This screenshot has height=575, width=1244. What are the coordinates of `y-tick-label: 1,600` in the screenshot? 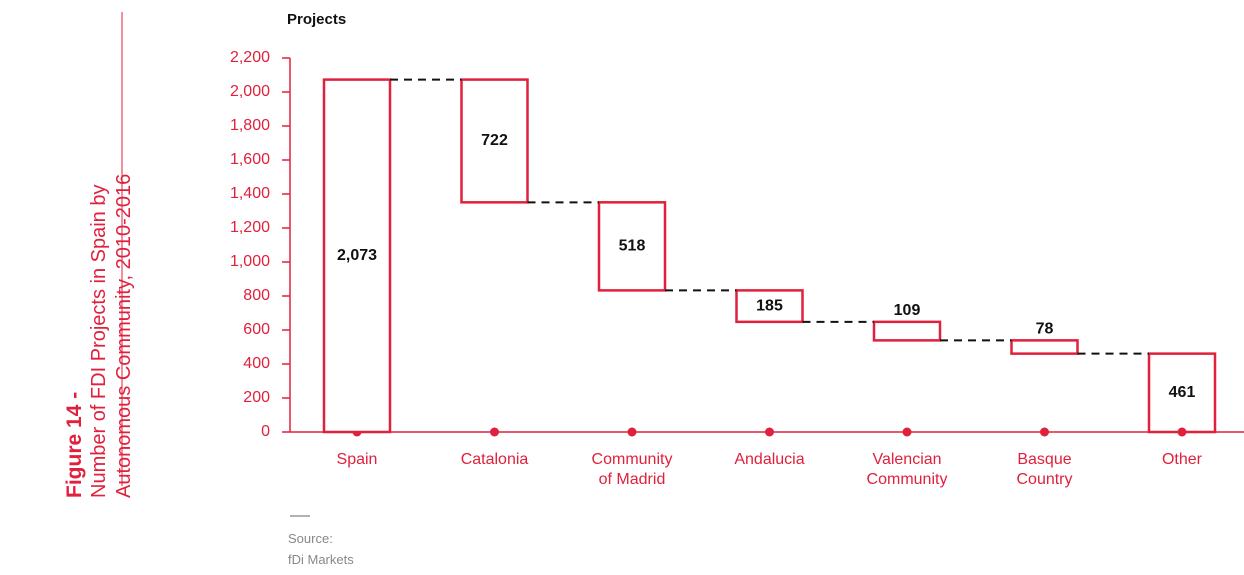 It's located at (250, 159).